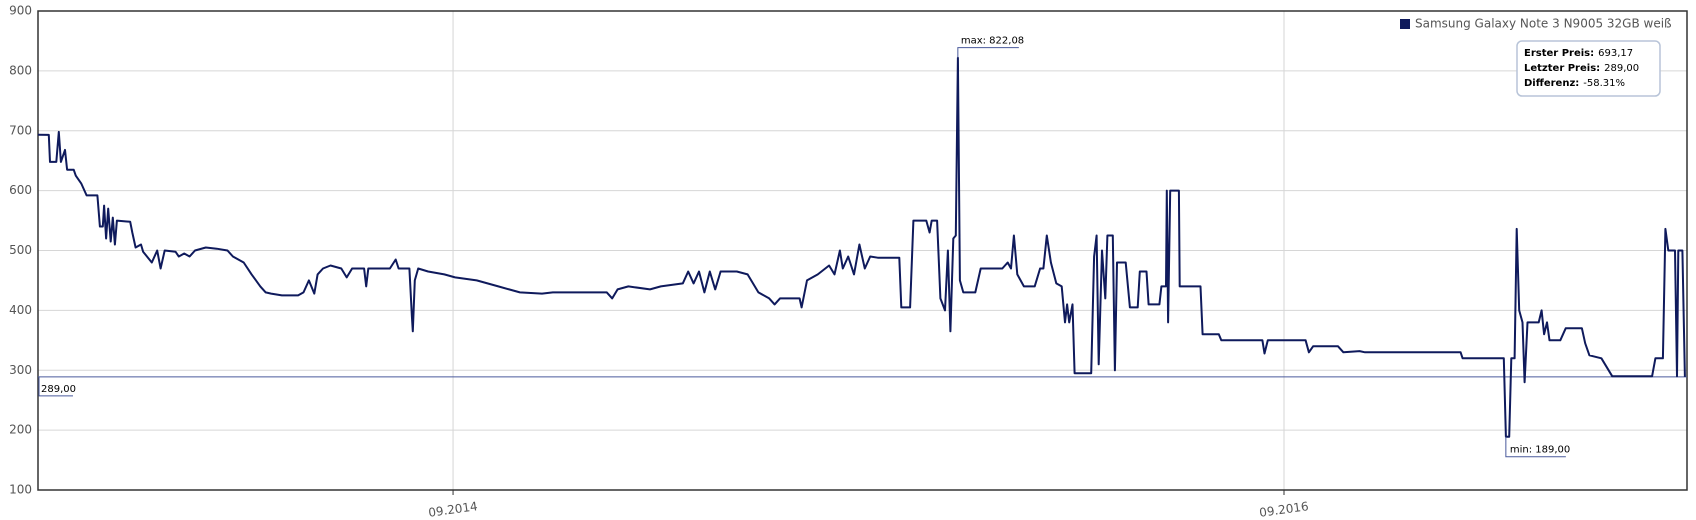 This screenshot has height=520, width=1696. I want to click on min-label: min: 189,00, so click(1540, 450).